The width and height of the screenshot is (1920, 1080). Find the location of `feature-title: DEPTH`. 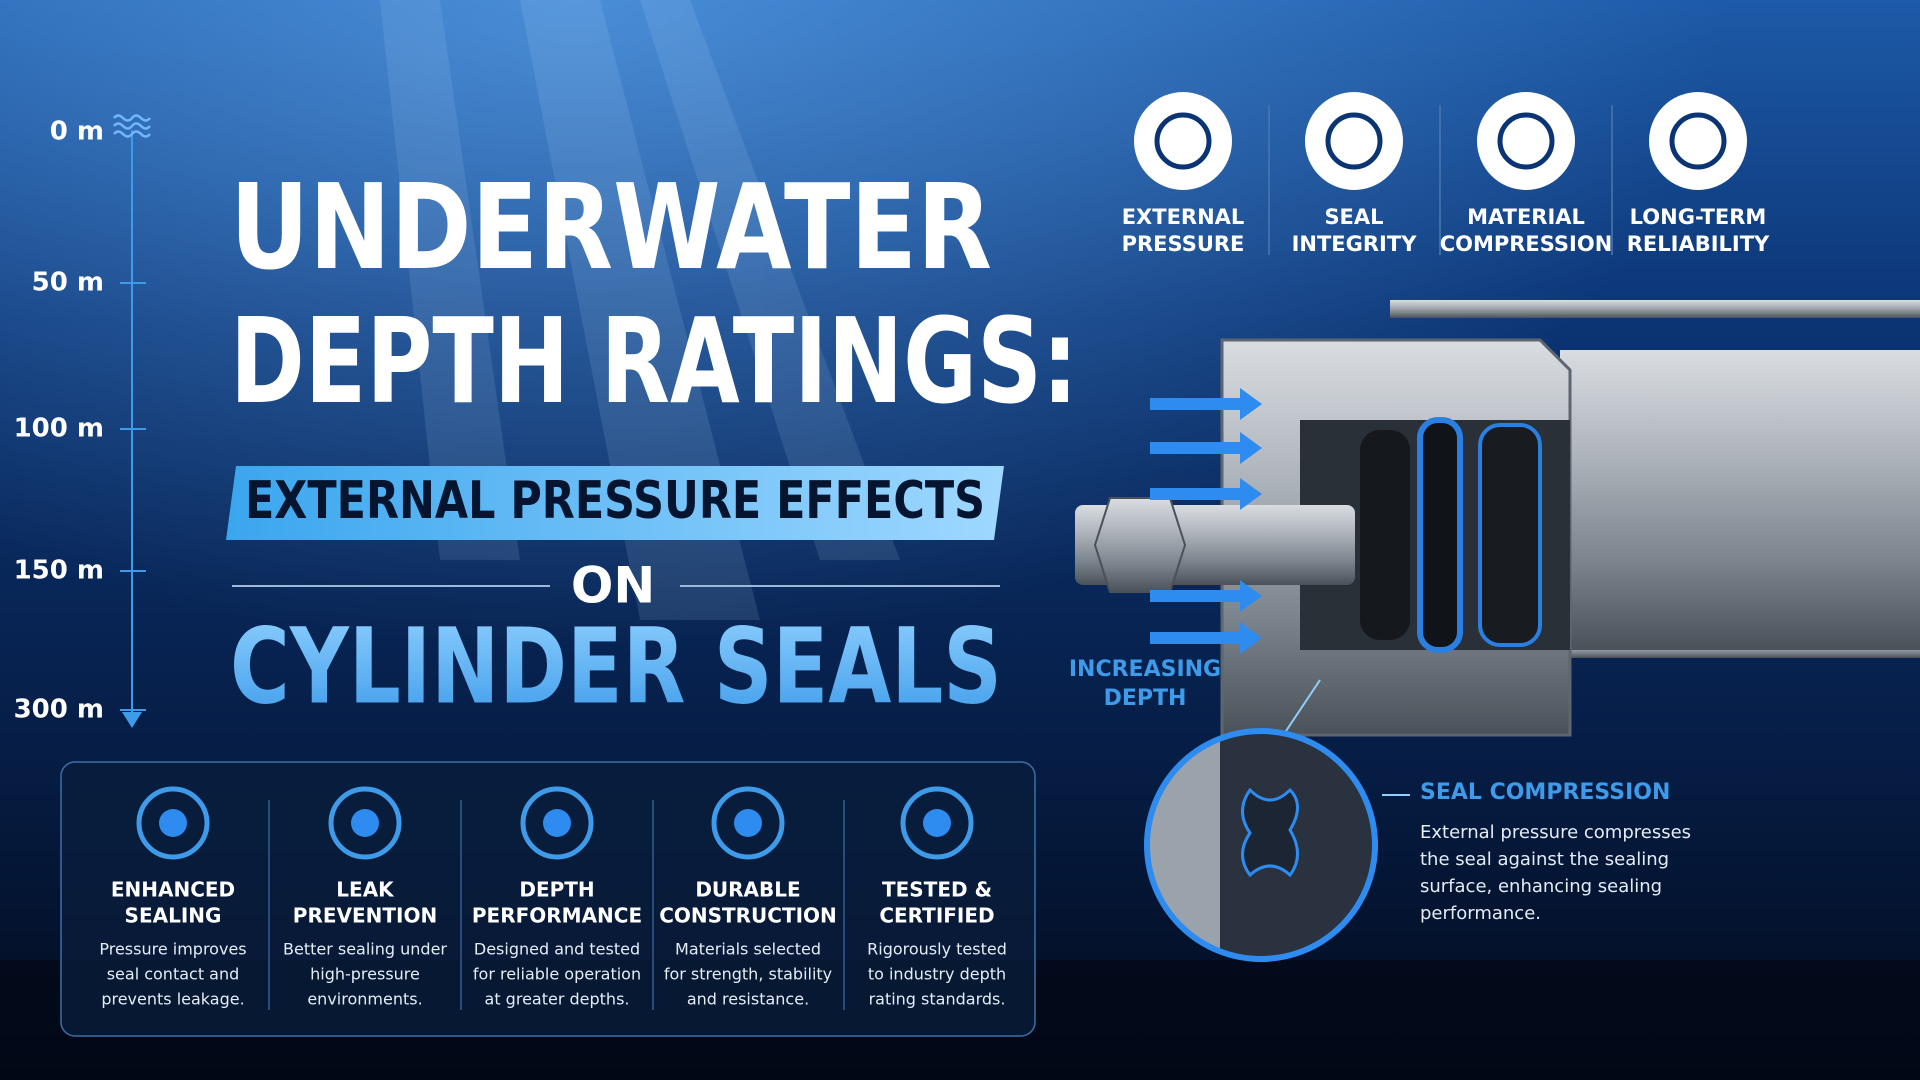

feature-title: DEPTH is located at coordinates (556, 890).